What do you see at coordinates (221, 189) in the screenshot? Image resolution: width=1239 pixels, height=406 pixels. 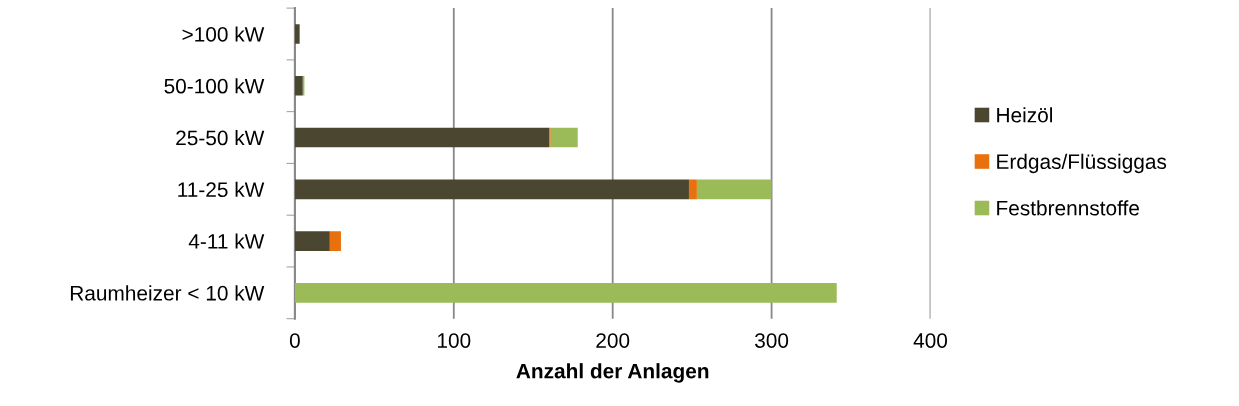 I see `y-tick-label: 11-25 kW` at bounding box center [221, 189].